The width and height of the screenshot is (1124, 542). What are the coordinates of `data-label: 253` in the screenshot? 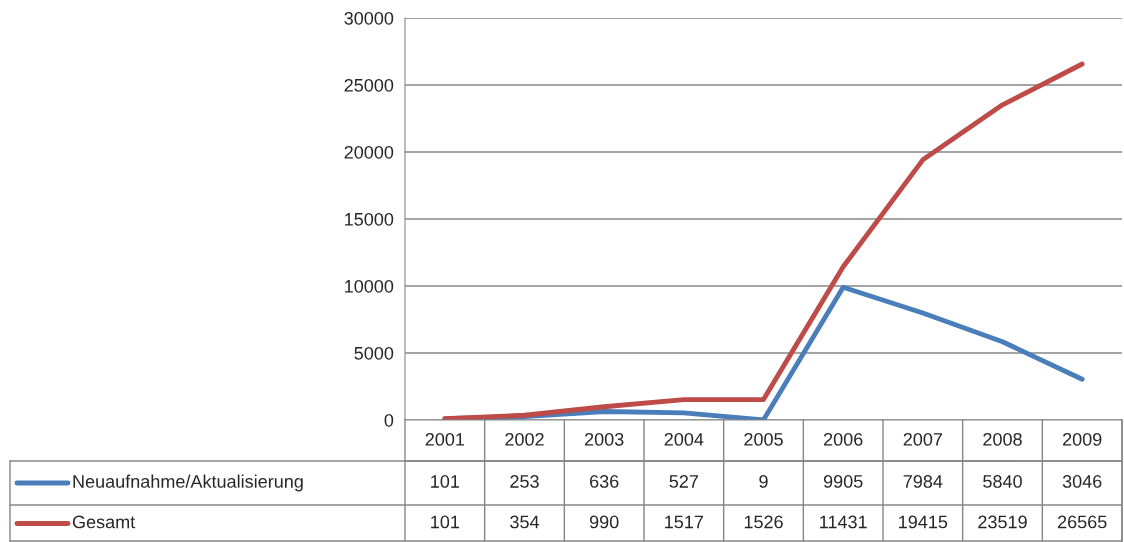 It's located at (524, 481).